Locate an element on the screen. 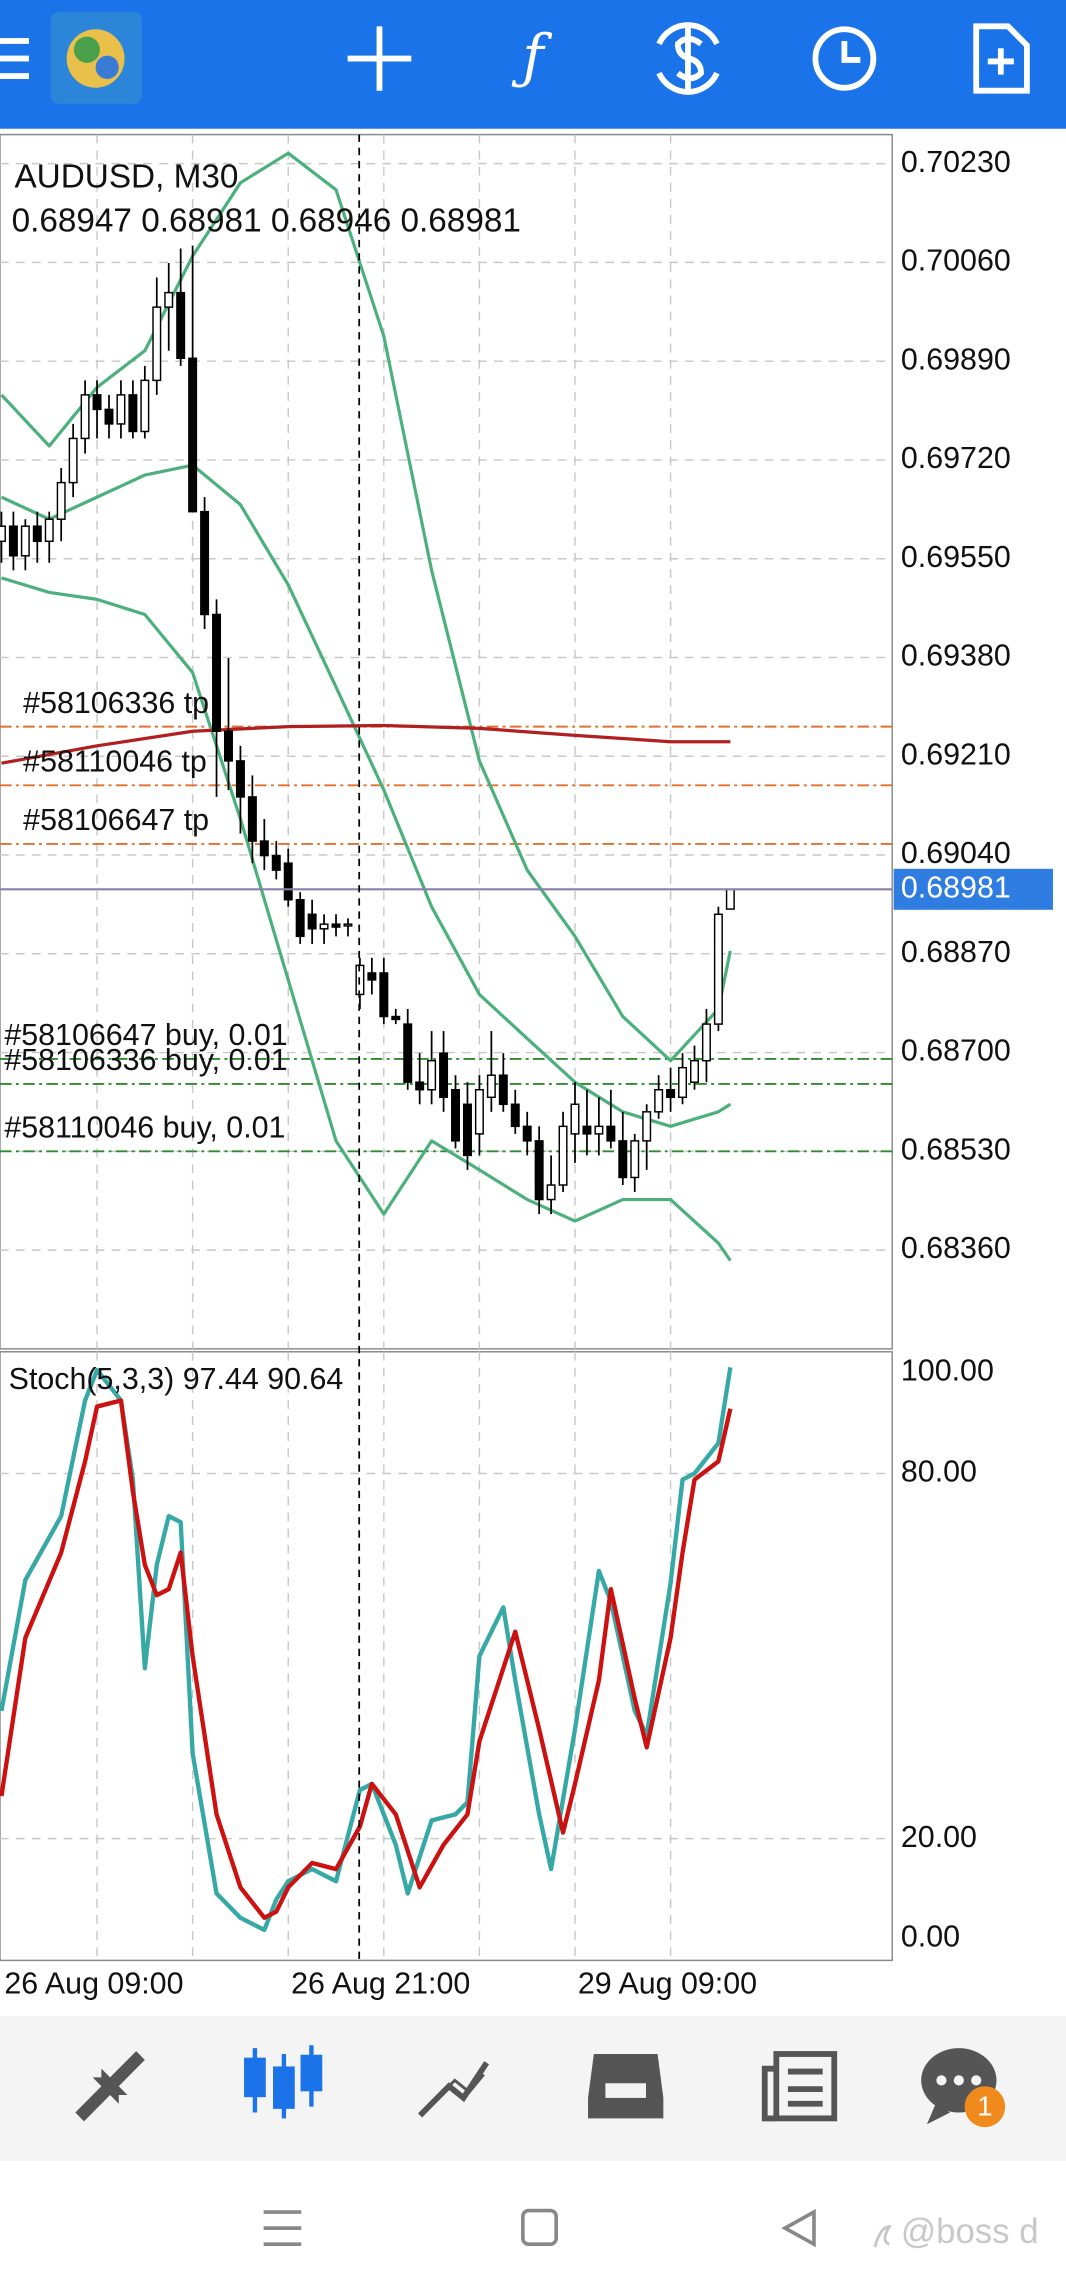 This screenshot has width=1066, height=2272. y-tick-label: 0.69720 is located at coordinates (956, 458).